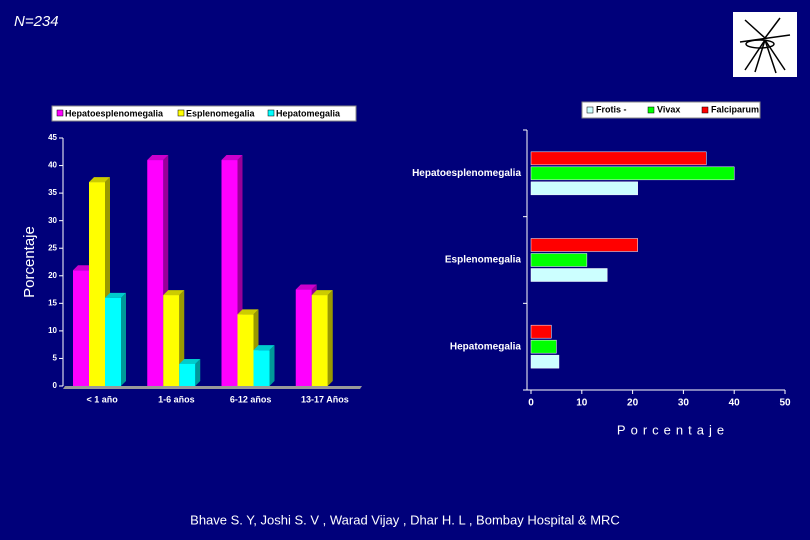 This screenshot has height=540, width=810. I want to click on x-tick-label: 40, so click(735, 403).